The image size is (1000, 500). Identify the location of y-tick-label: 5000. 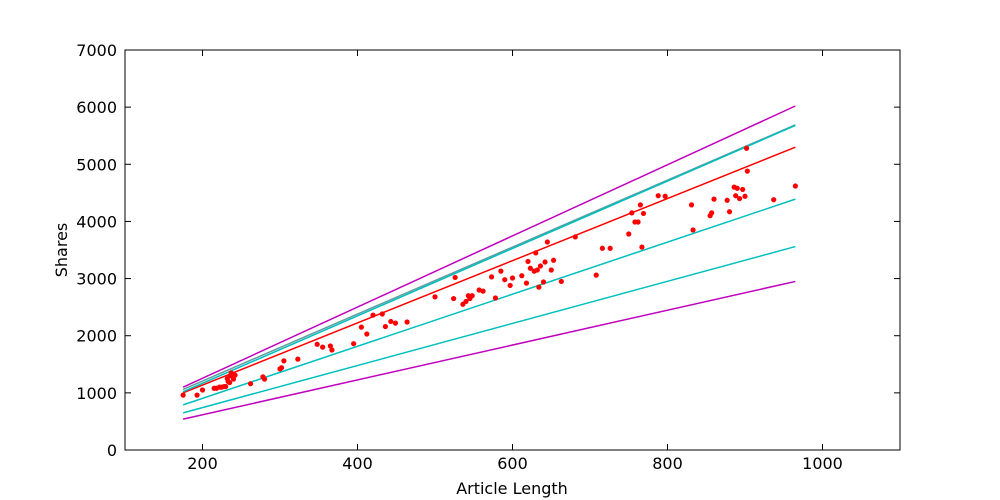
(96, 164).